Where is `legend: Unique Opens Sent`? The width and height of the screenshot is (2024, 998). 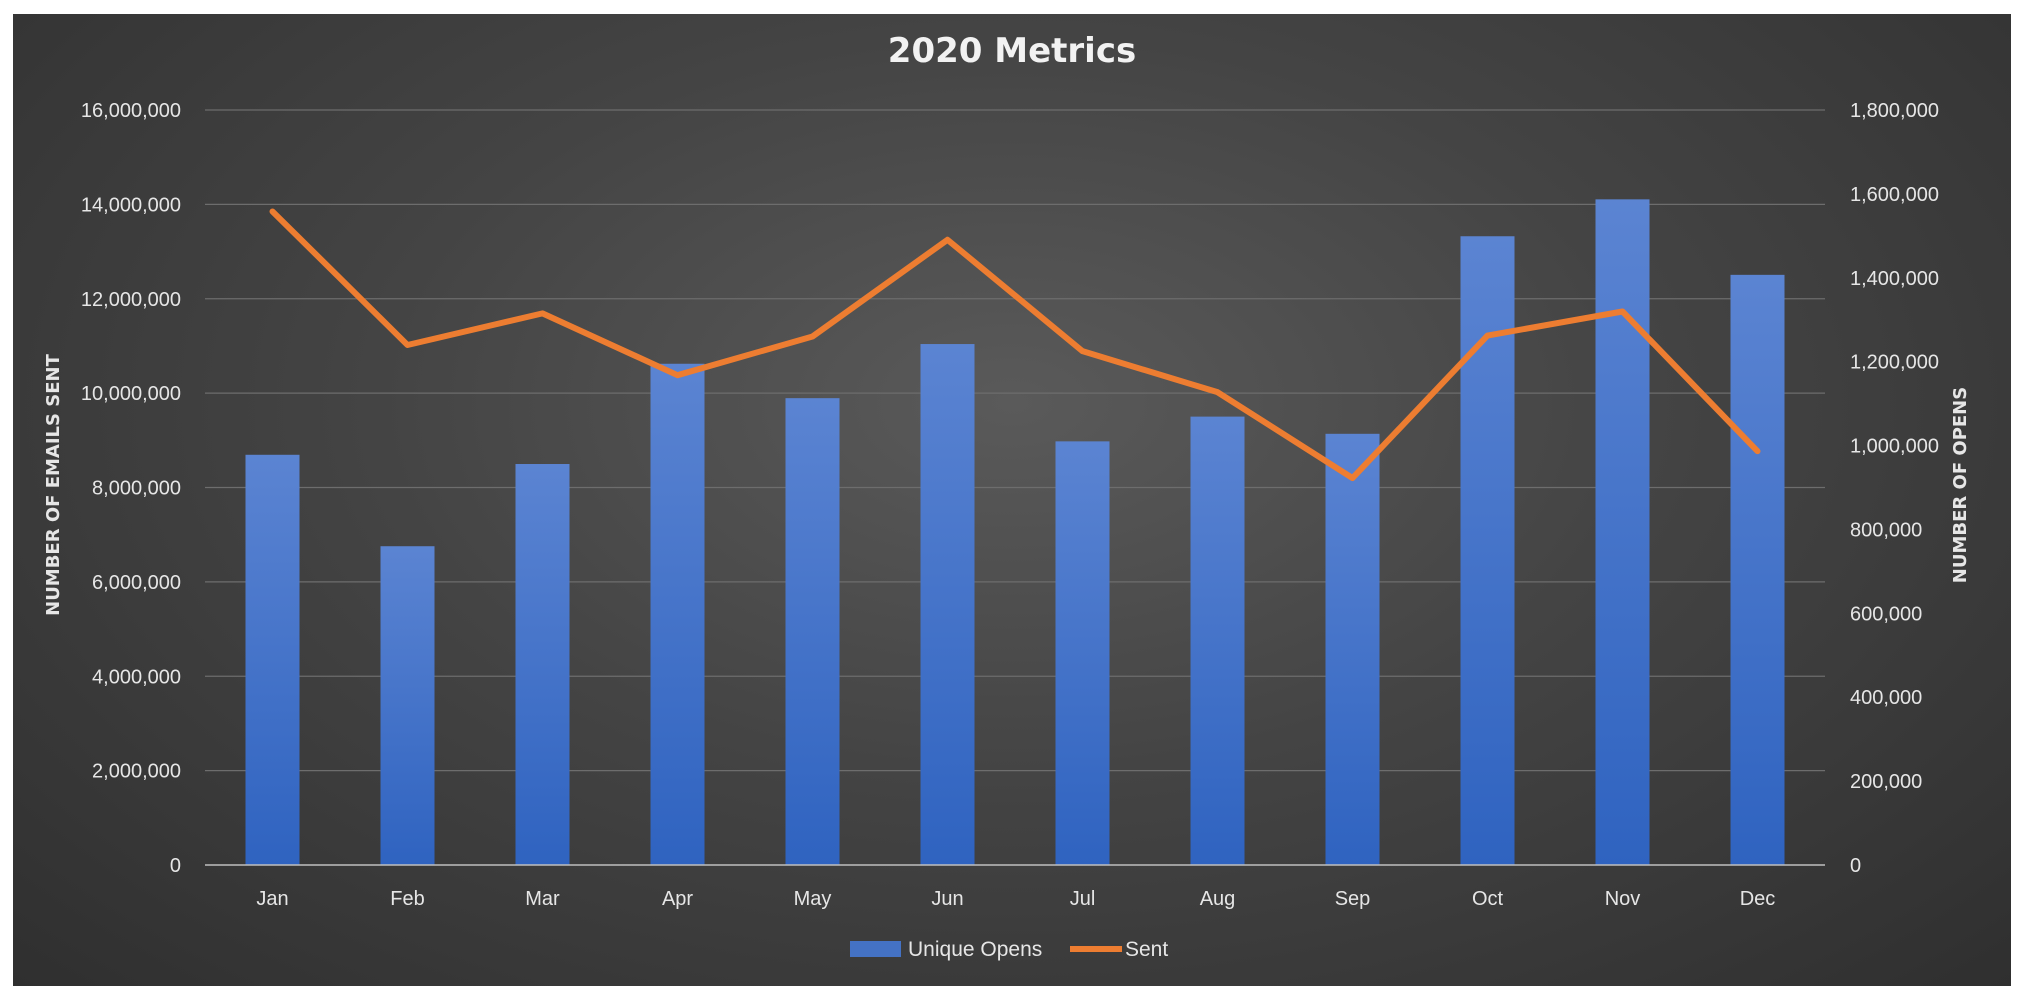 legend: Unique Opens Sent is located at coordinates (1009, 949).